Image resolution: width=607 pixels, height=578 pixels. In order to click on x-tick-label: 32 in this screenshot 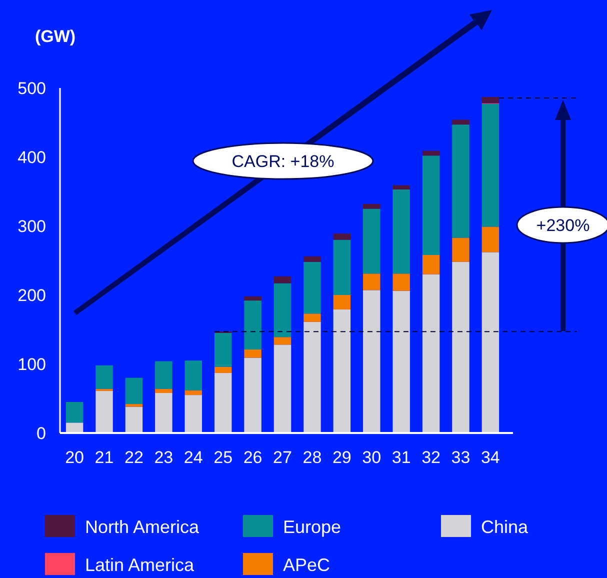, I will do `click(431, 457)`.